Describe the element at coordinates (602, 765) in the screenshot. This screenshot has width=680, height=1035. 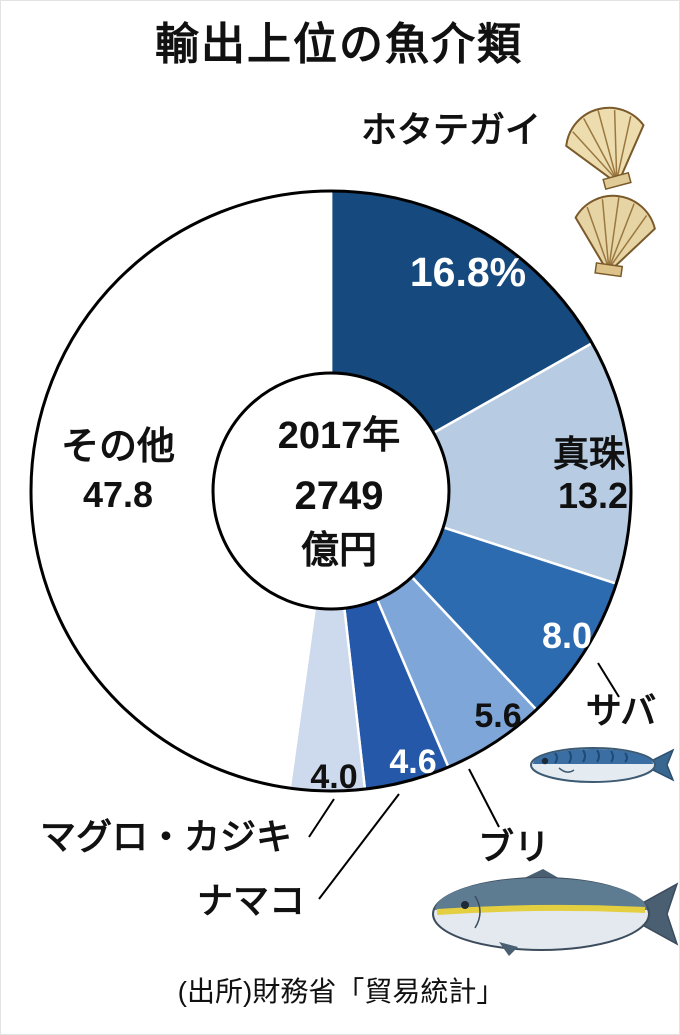
I see `mackerel-icon` at that location.